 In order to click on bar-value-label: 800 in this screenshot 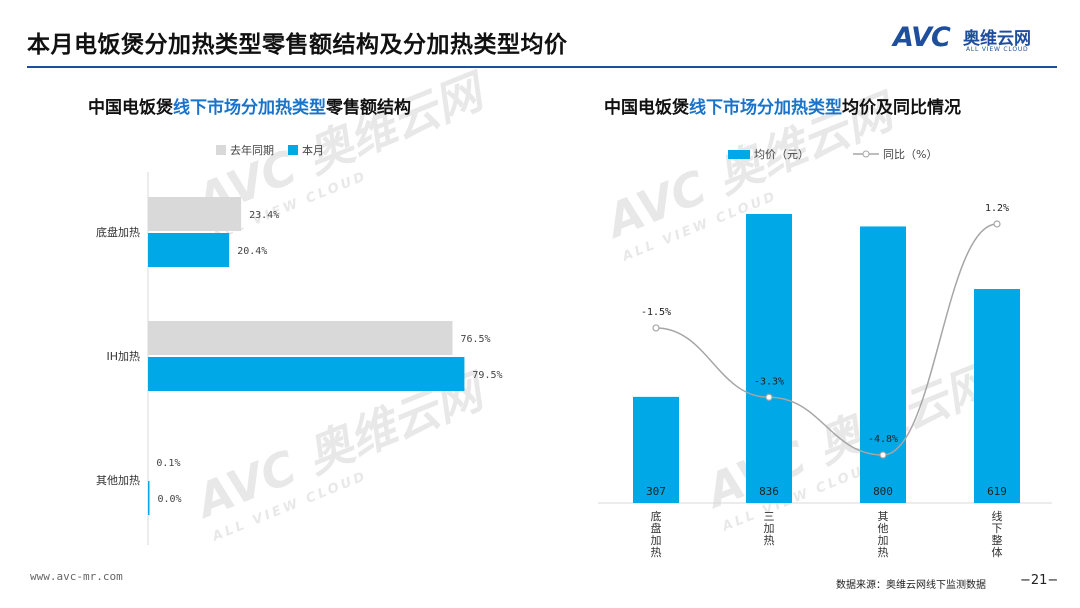, I will do `click(883, 491)`.